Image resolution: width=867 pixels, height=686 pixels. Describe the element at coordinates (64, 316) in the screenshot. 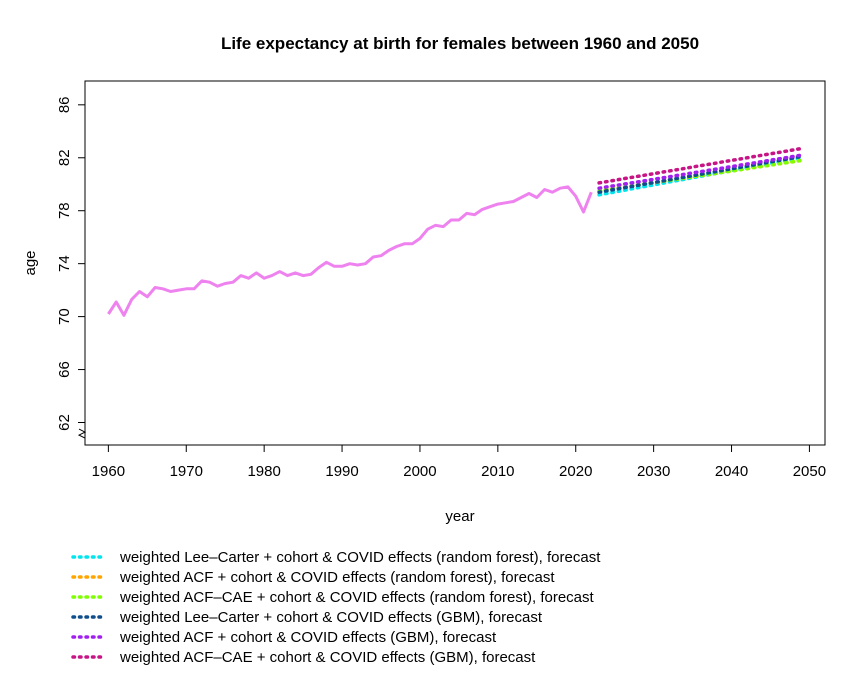

I see `y-tick-label: 70` at that location.